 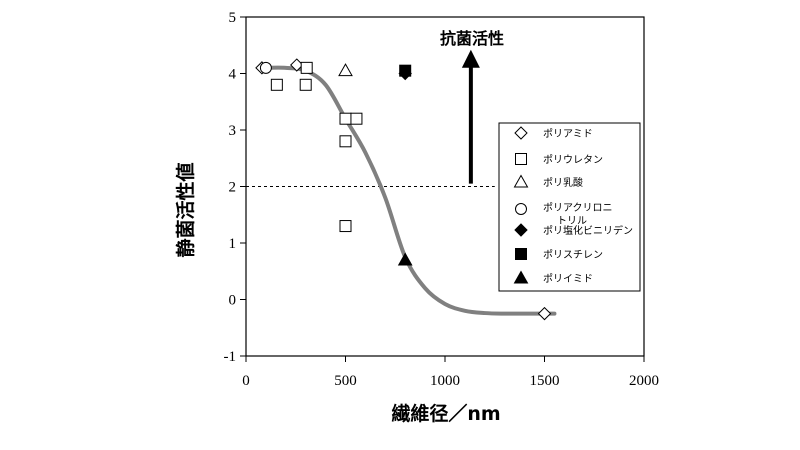 I want to click on y-tick-label: 0, so click(x=233, y=301).